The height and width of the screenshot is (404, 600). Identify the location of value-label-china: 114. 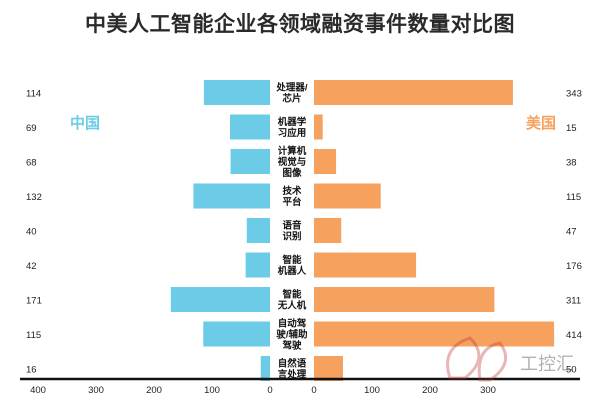
(33, 94).